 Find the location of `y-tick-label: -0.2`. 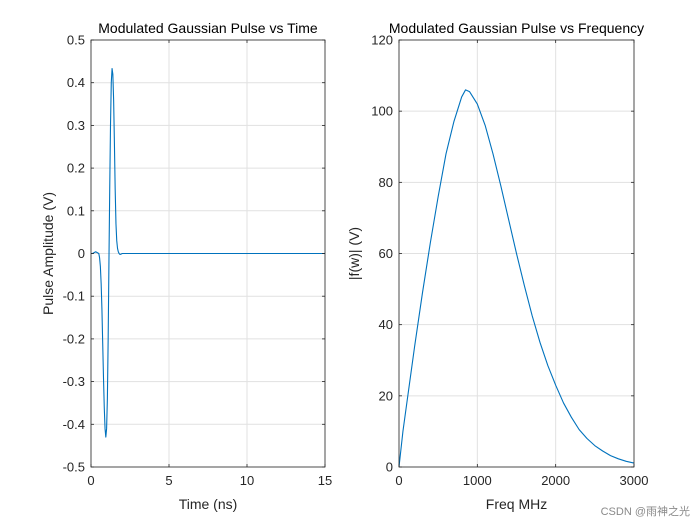

y-tick-label: -0.2 is located at coordinates (74, 338).